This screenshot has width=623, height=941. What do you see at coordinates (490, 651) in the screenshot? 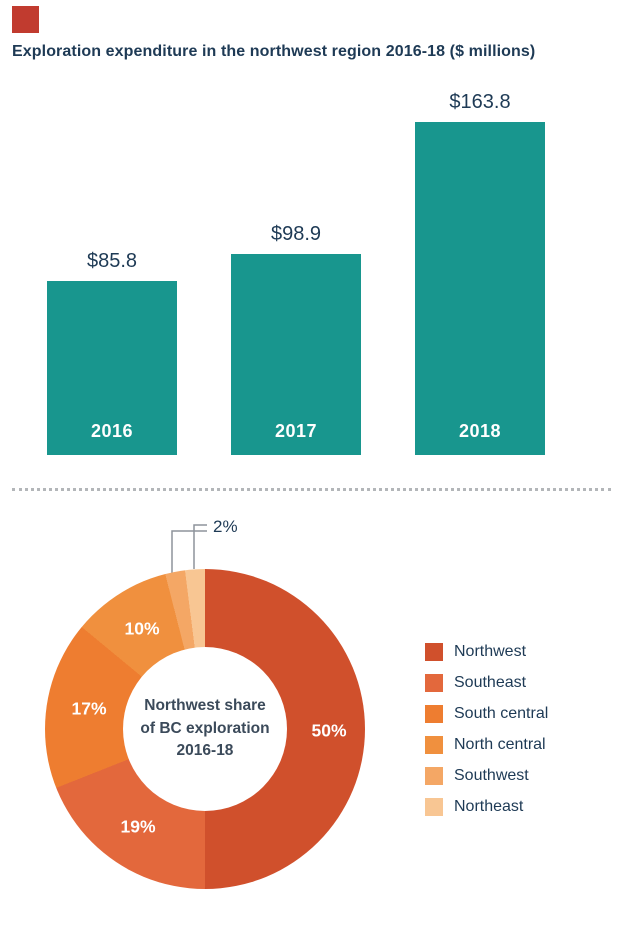
I see `legend-label: Northwest` at bounding box center [490, 651].